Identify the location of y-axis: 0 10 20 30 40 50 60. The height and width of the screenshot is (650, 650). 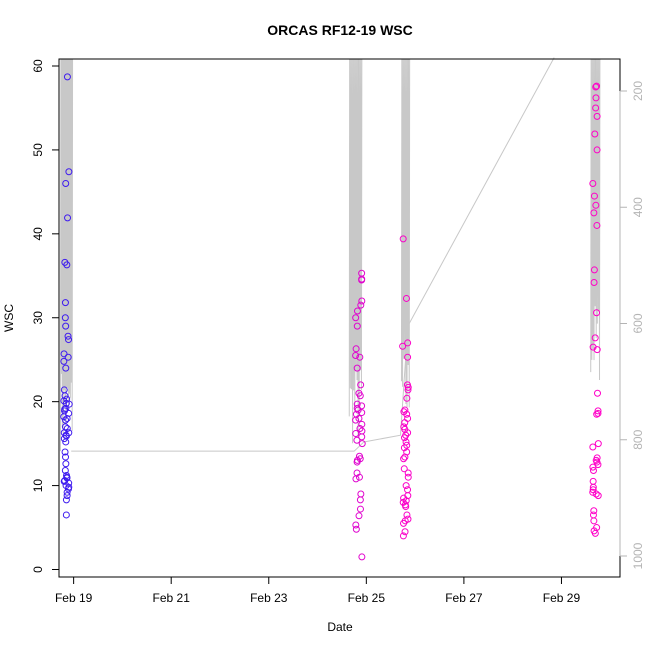
(45, 316).